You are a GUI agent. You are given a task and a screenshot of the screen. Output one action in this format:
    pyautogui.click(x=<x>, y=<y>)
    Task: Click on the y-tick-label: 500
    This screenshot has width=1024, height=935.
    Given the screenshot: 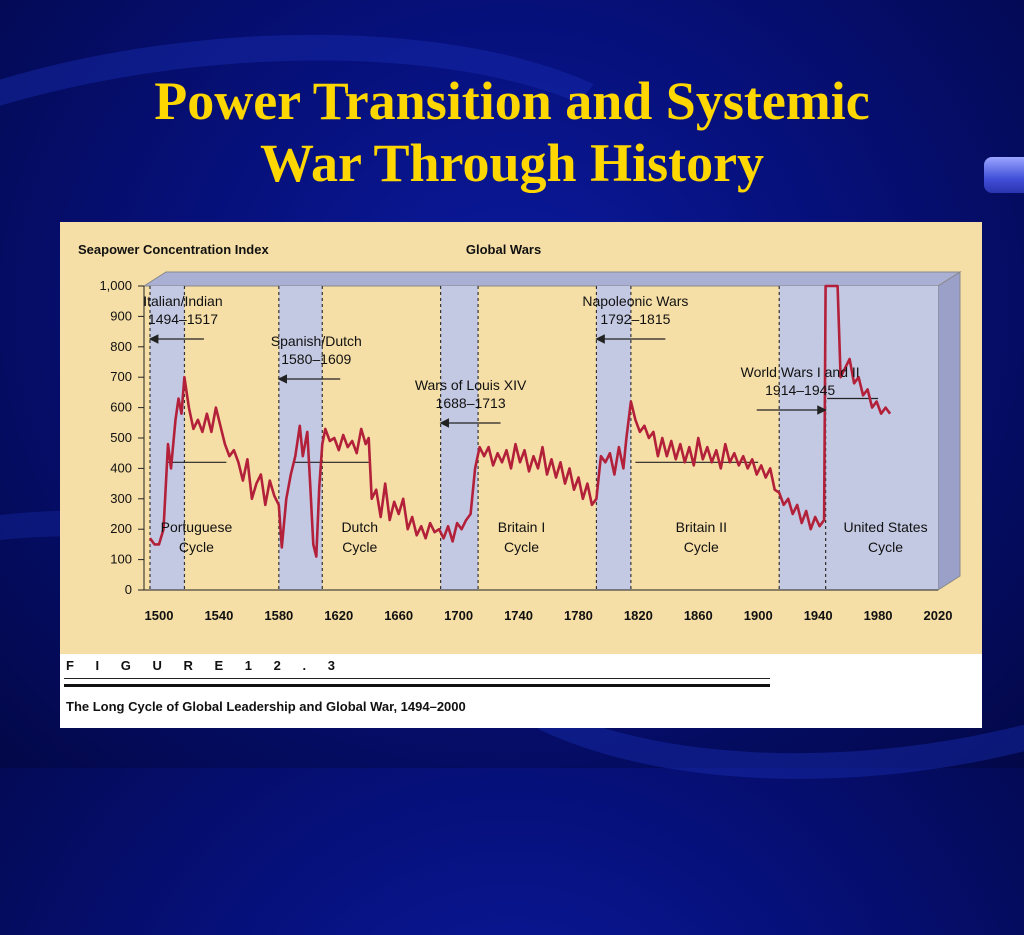 What is the action you would take?
    pyautogui.click(x=121, y=437)
    